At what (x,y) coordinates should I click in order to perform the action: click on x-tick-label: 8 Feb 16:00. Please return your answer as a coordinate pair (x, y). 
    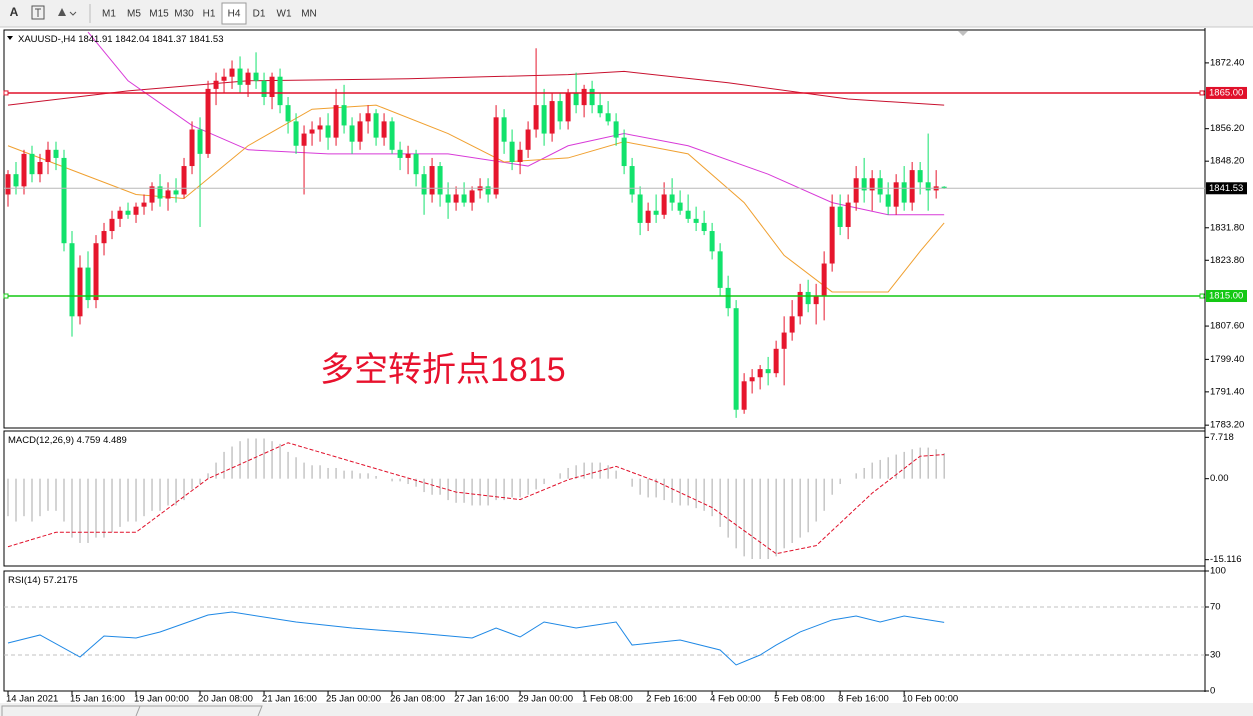
    Looking at the image, I should click on (863, 699).